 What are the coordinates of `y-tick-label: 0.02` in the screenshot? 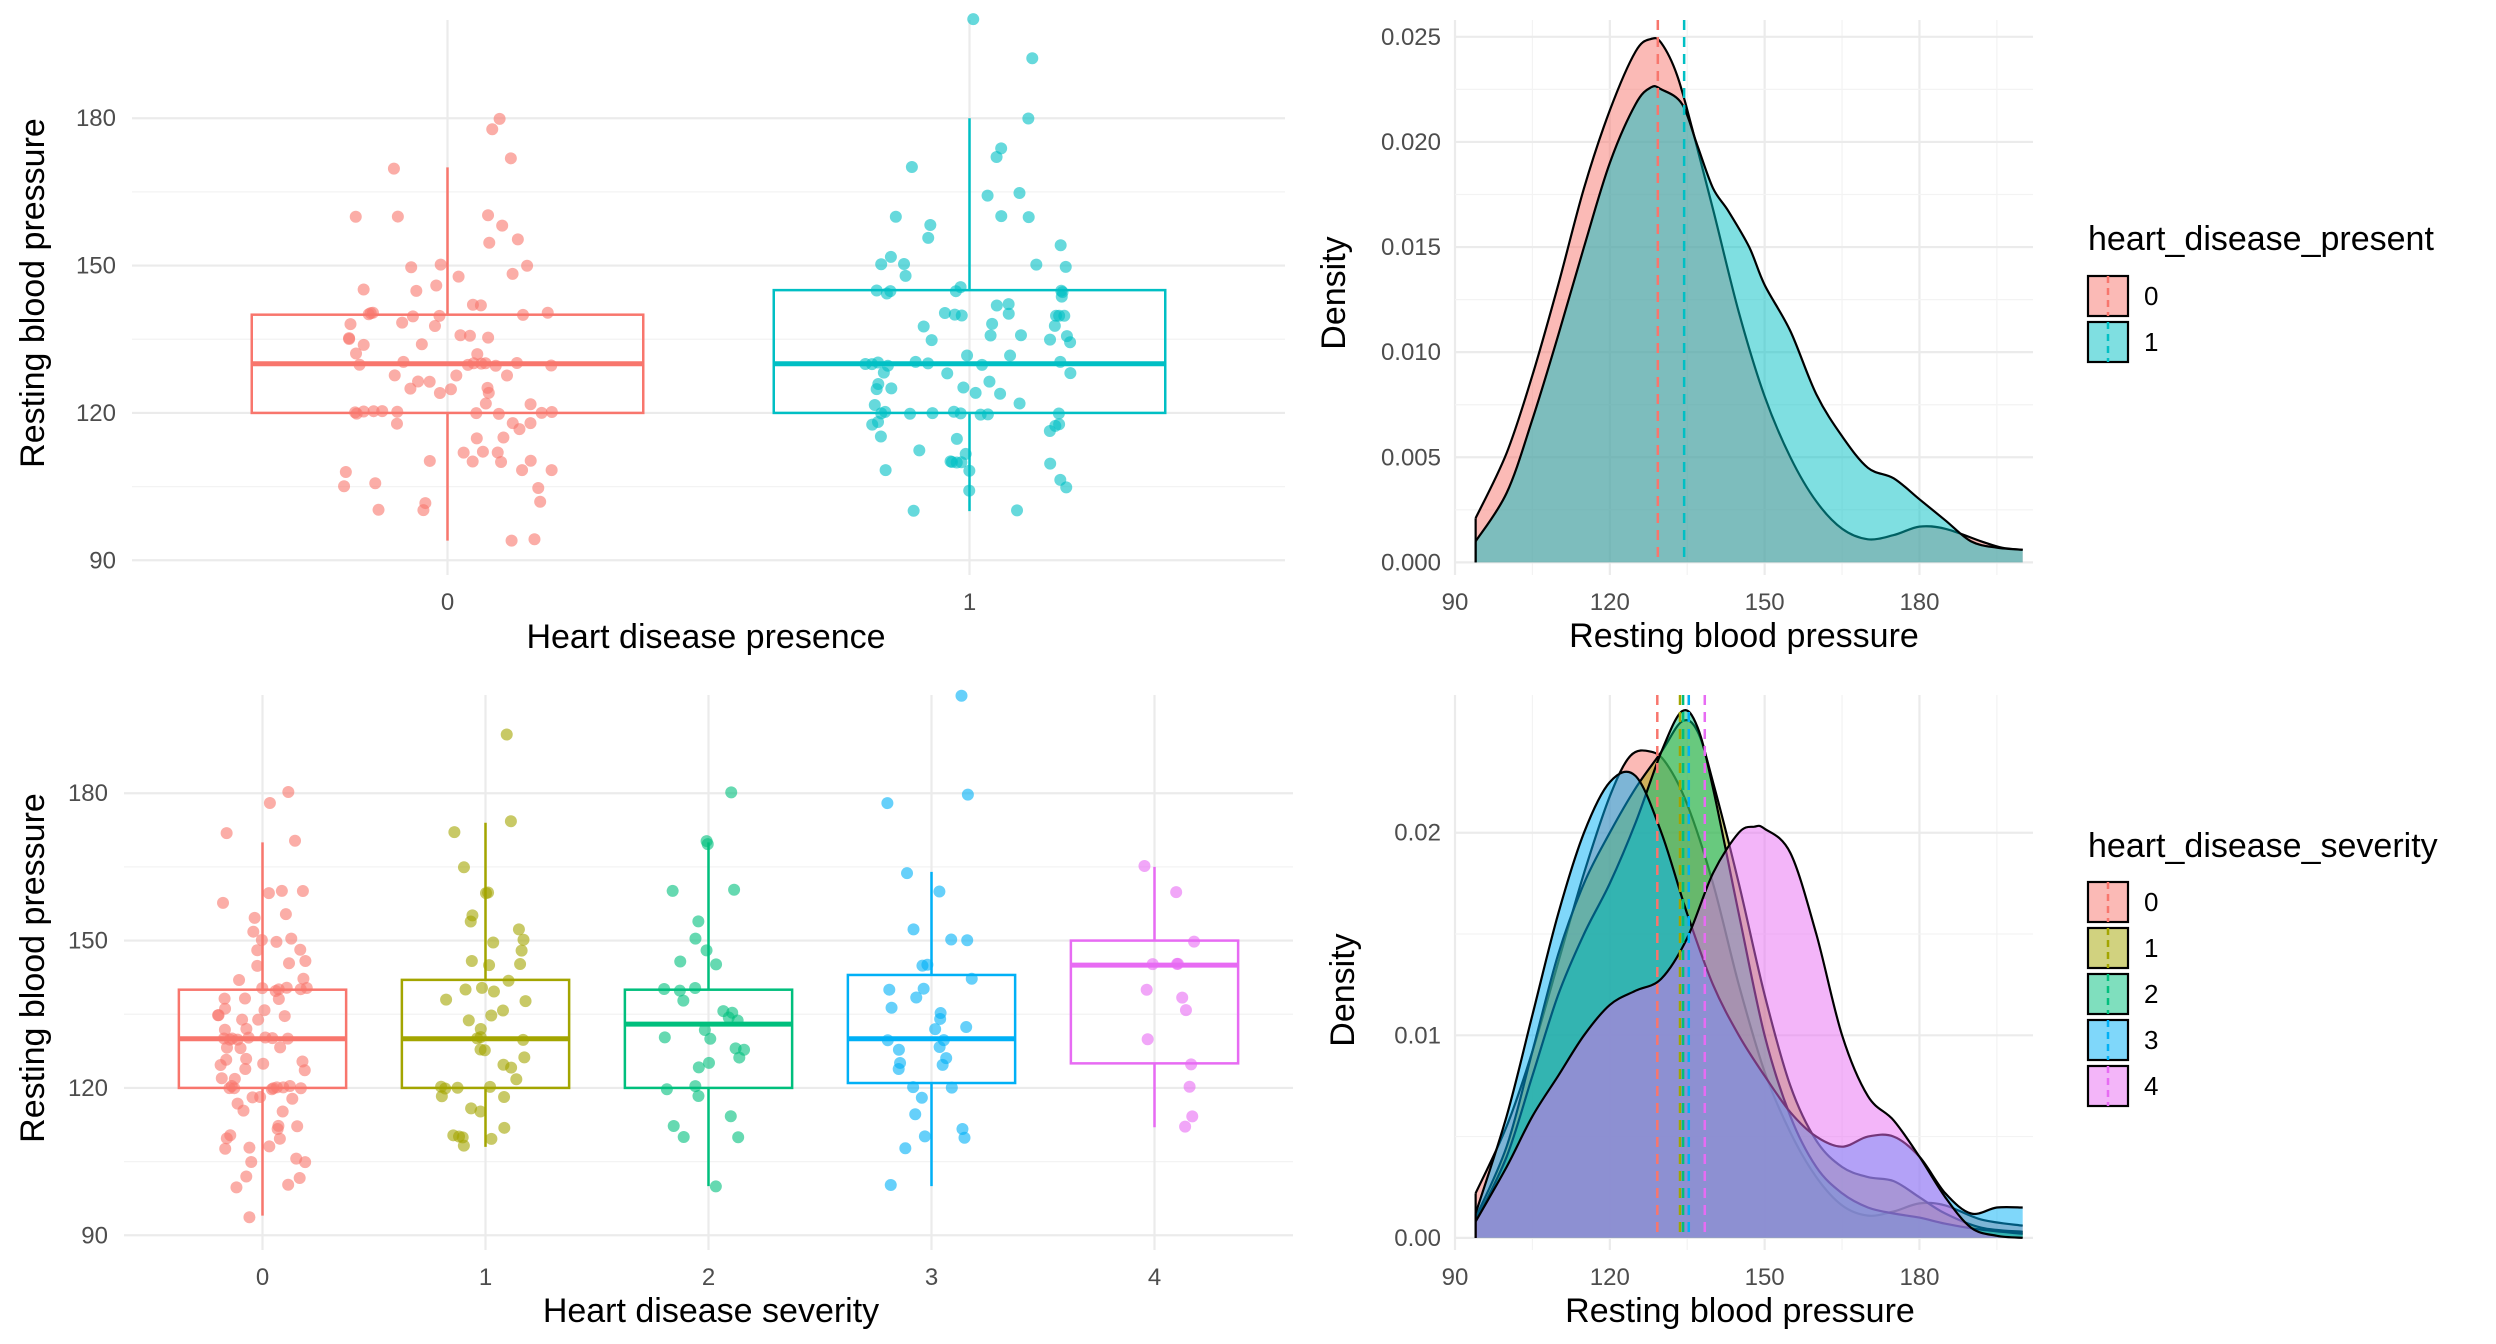 It's located at (1417, 833).